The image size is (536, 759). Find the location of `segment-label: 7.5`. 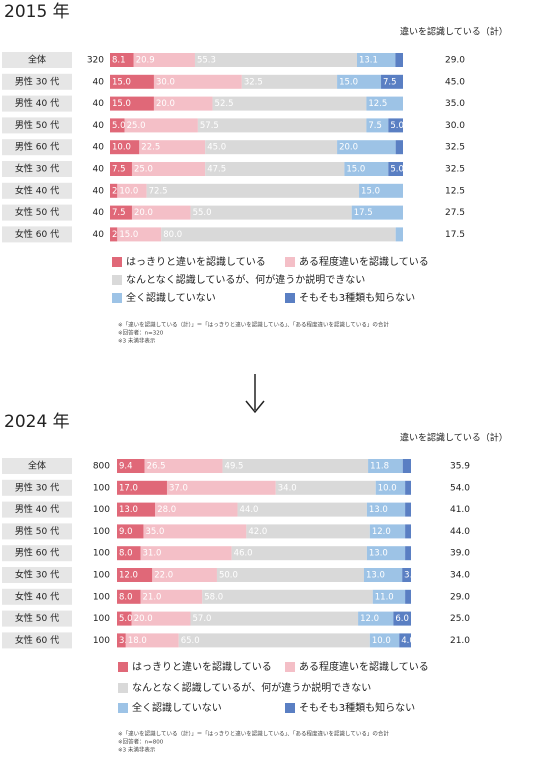

segment-label: 7.5 is located at coordinates (390, 82).